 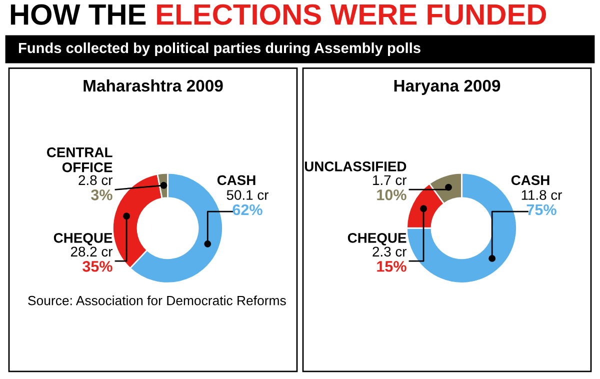 I want to click on data-label: 28.2 cr 35%, so click(x=91, y=259).